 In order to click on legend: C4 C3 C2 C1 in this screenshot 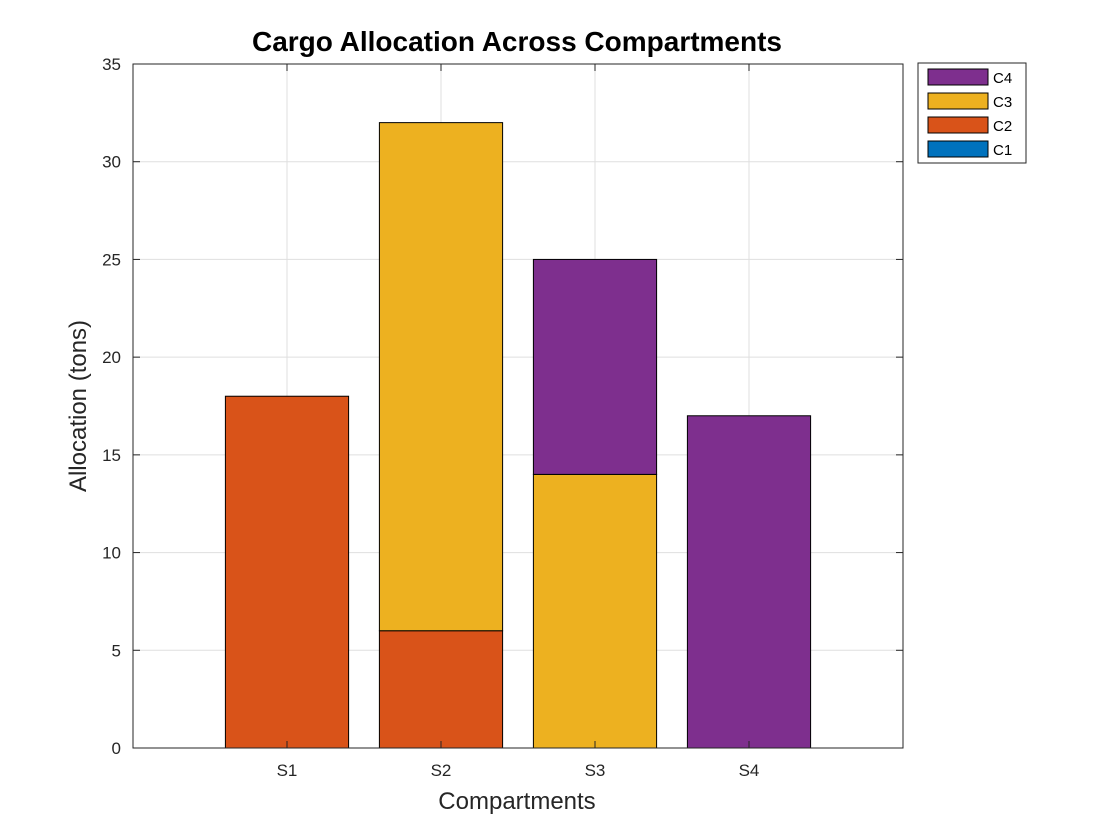, I will do `click(972, 113)`.